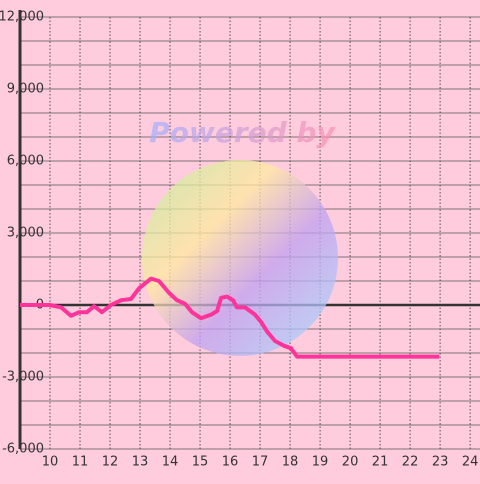 The height and width of the screenshot is (484, 480). I want to click on y-tick-label: -6,000, so click(23, 449).